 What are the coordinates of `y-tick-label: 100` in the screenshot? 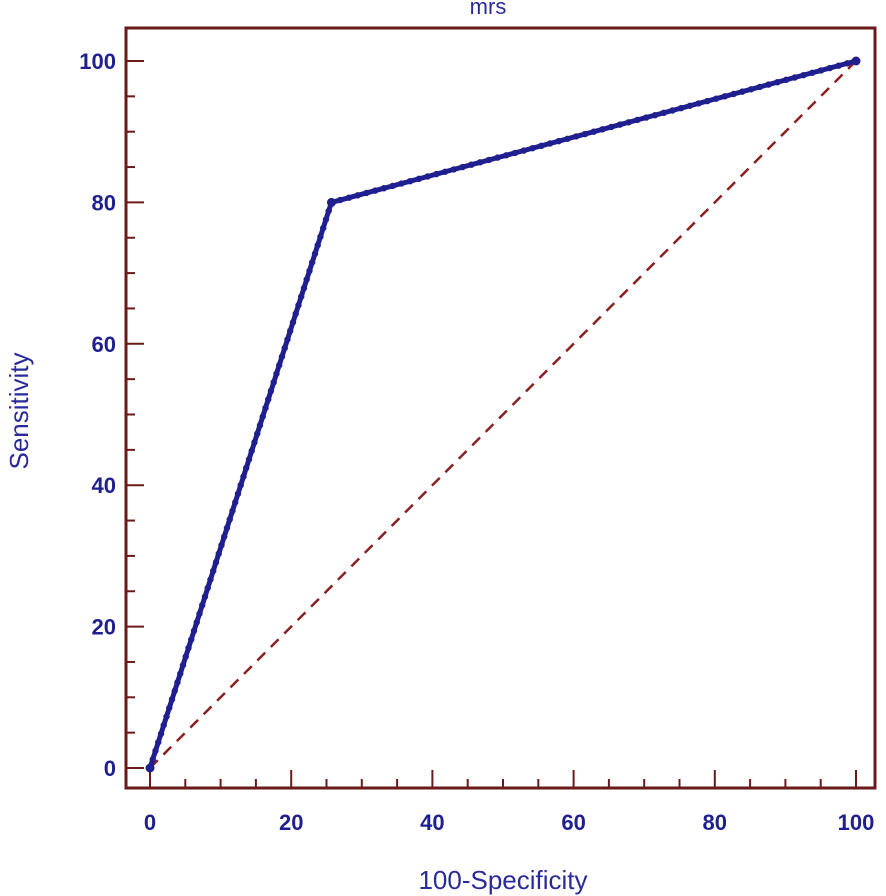 It's located at (97, 61).